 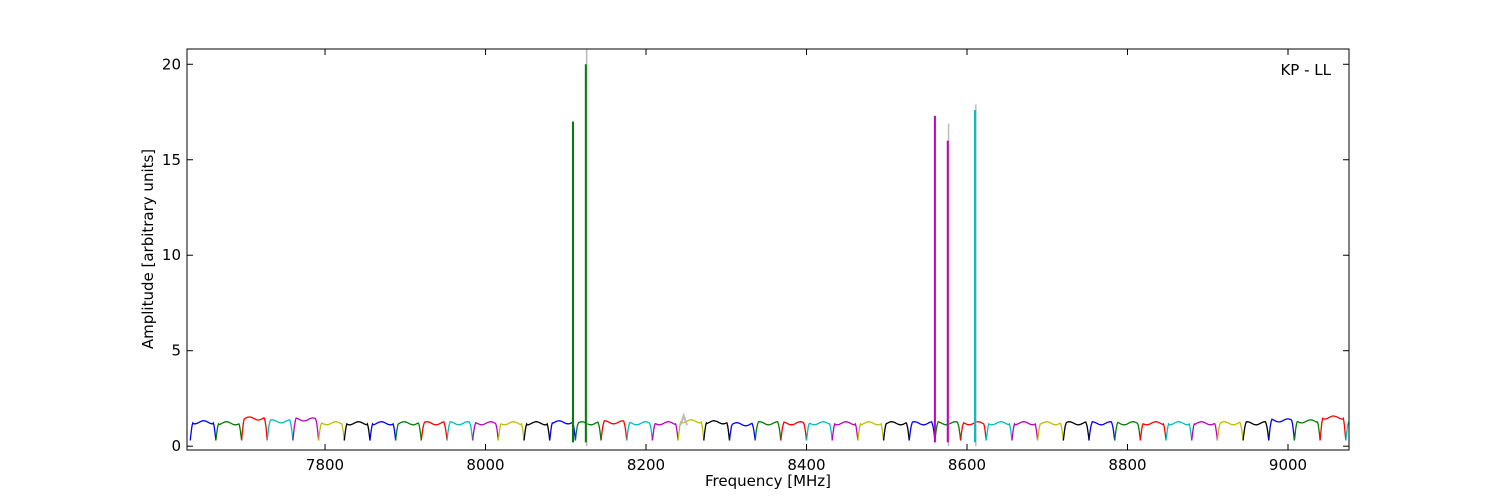 What do you see at coordinates (171, 255) in the screenshot?
I see `y-tick-label: 10` at bounding box center [171, 255].